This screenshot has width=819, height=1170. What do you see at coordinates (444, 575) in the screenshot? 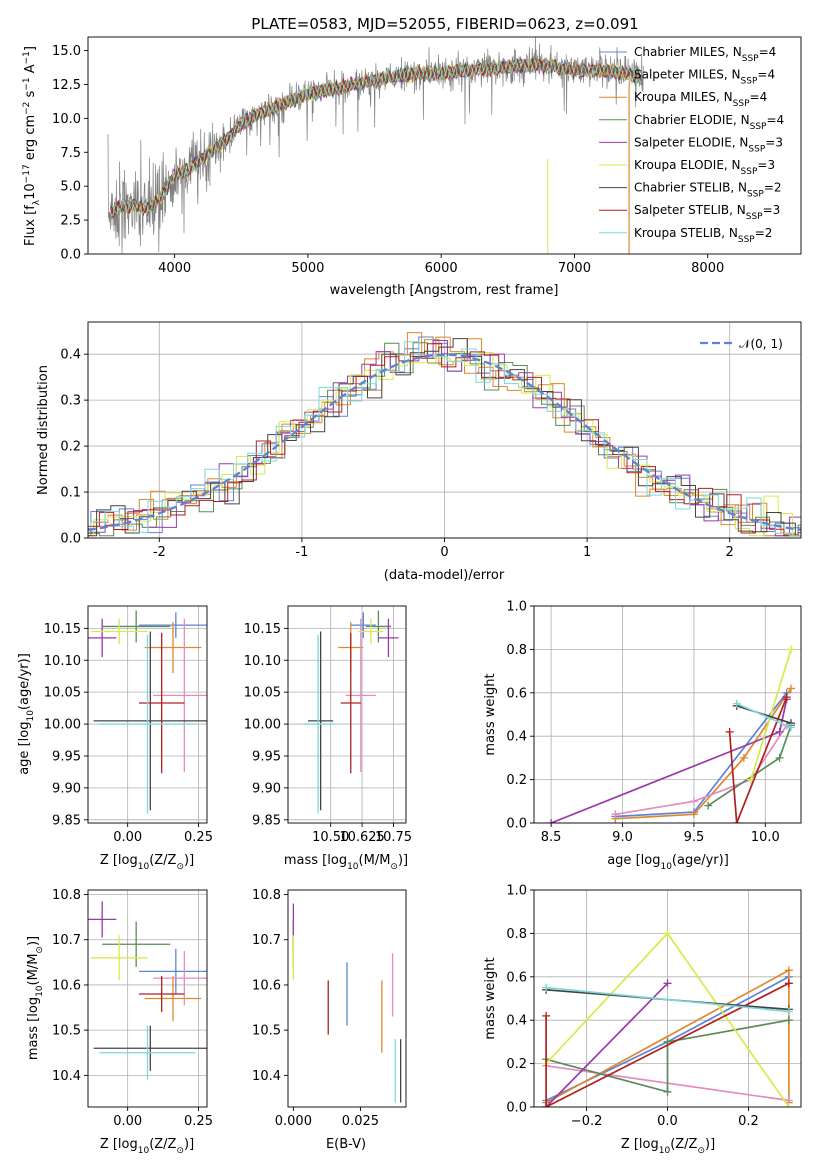
I see `x-axis-label: (data-model)/error` at bounding box center [444, 575].